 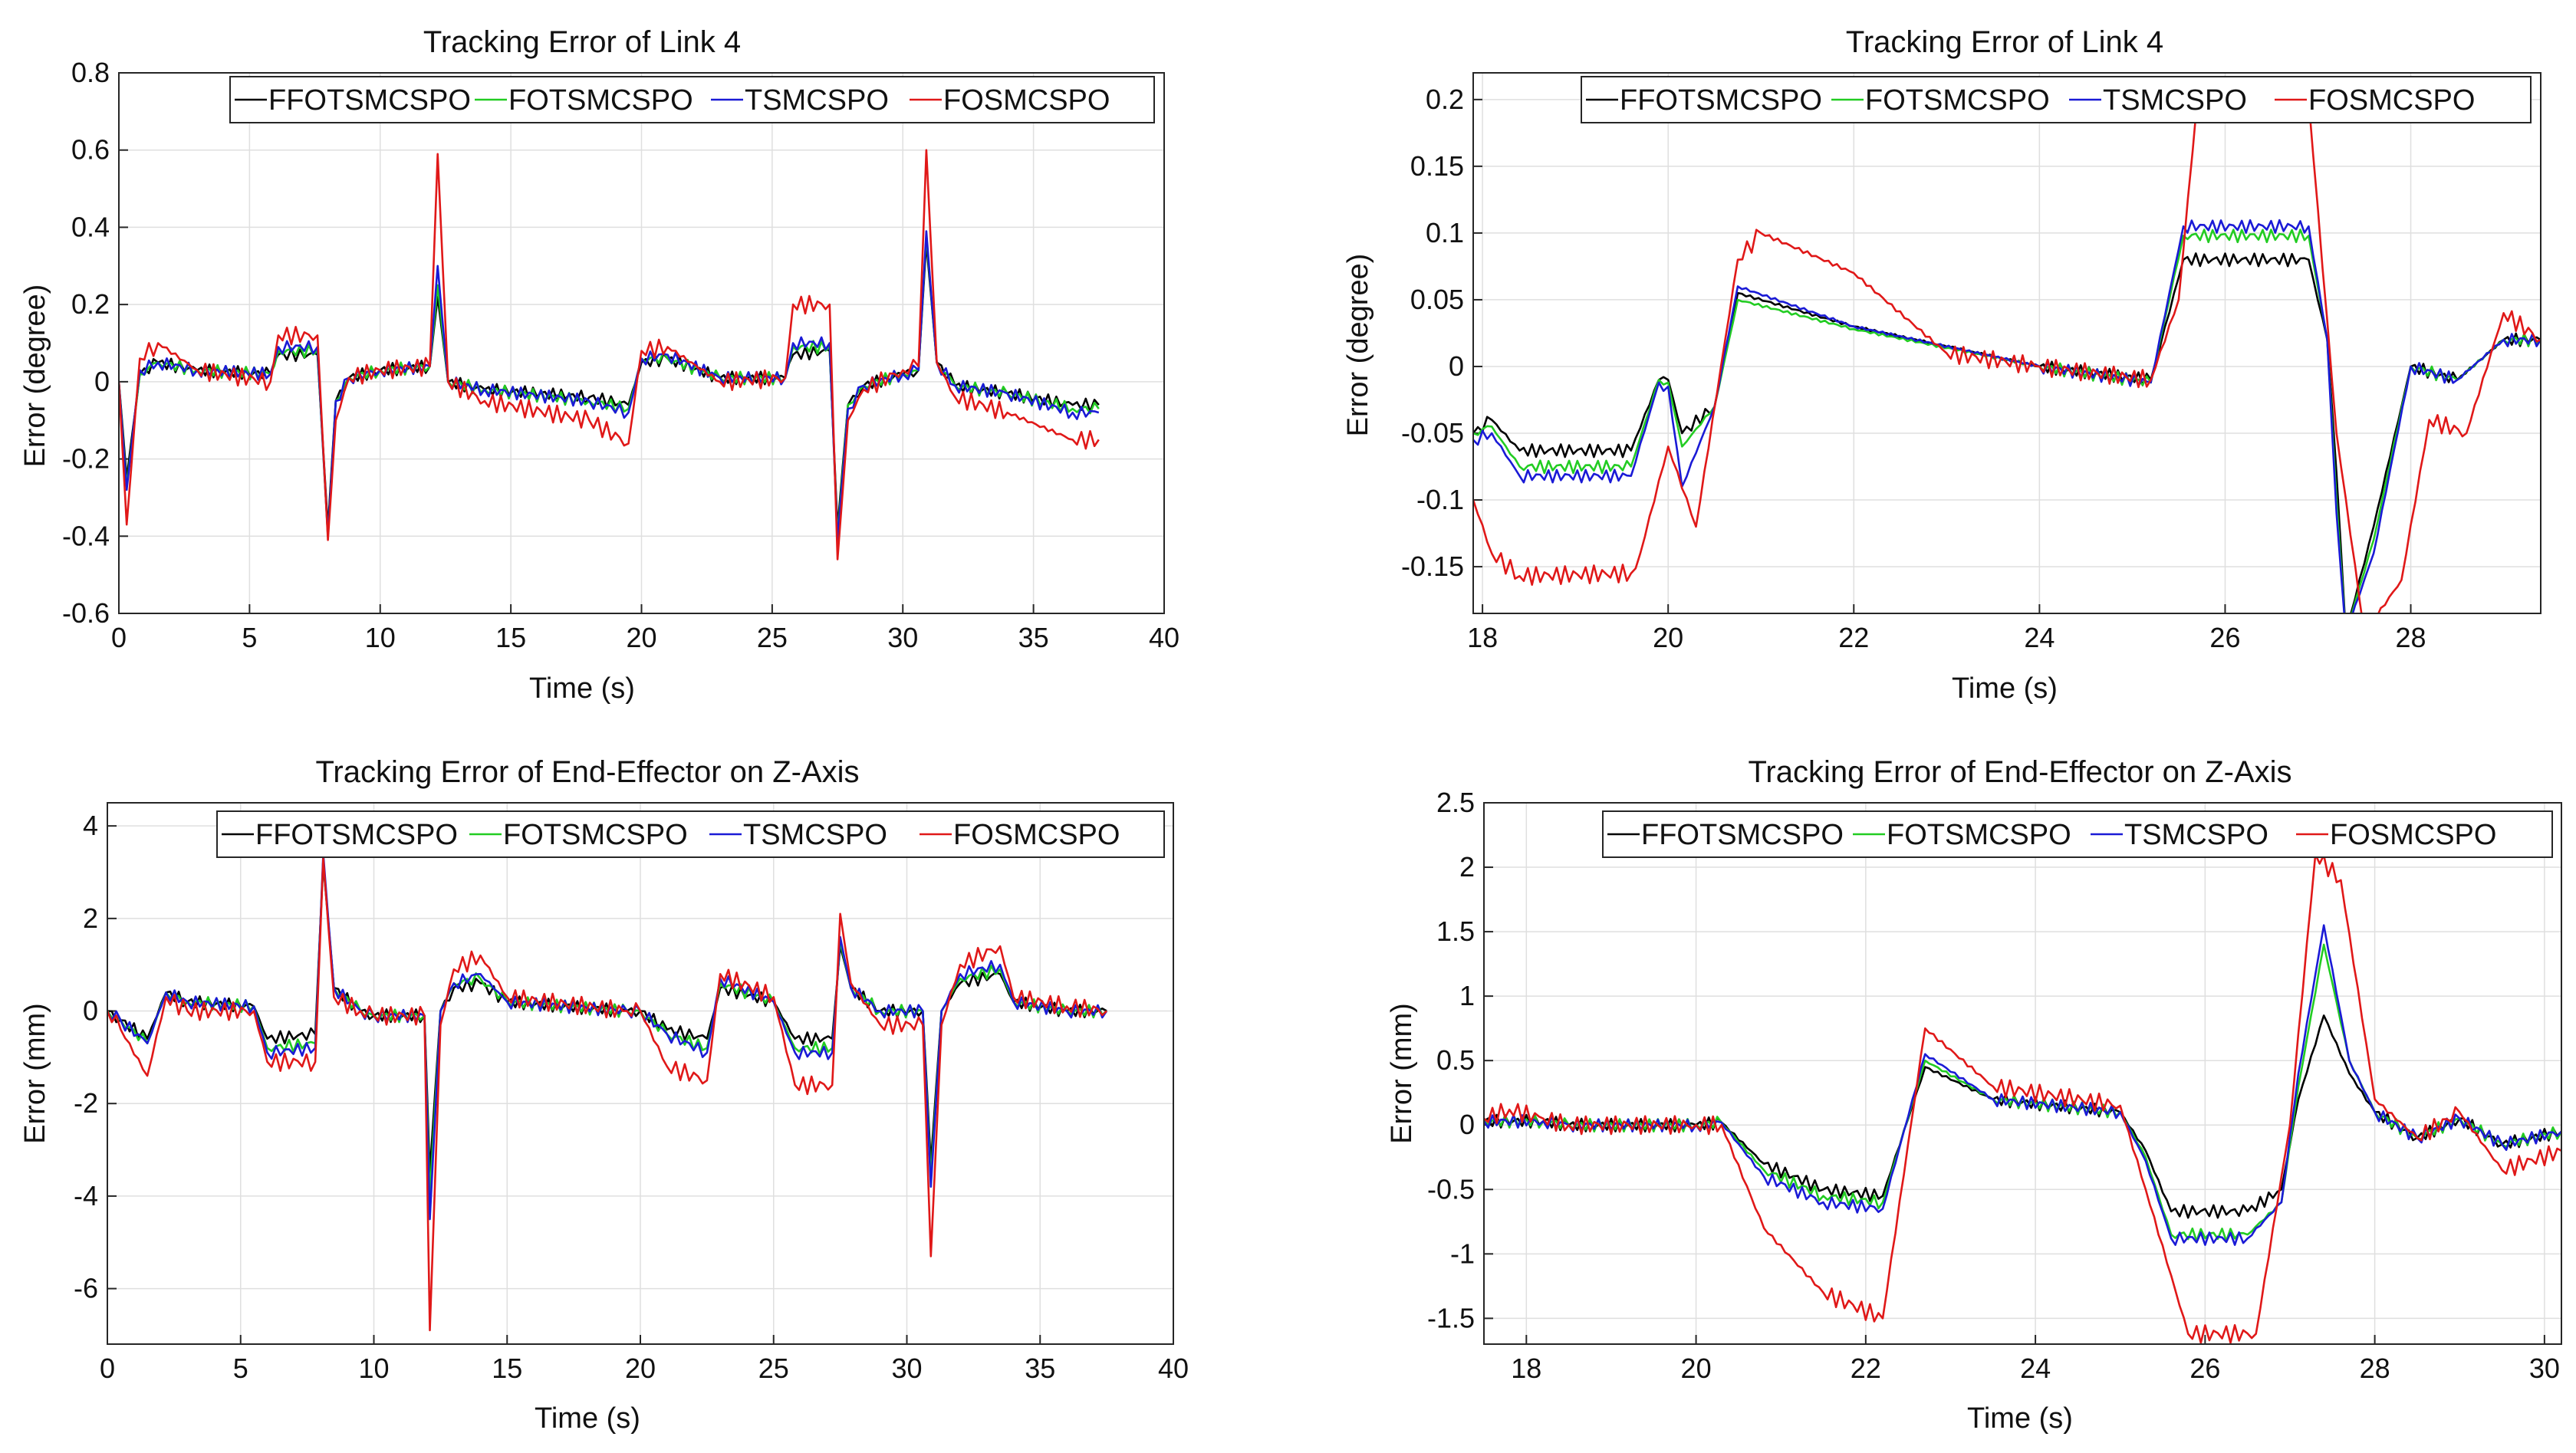 What do you see at coordinates (90, 226) in the screenshot?
I see `y-tick-label: 0.4` at bounding box center [90, 226].